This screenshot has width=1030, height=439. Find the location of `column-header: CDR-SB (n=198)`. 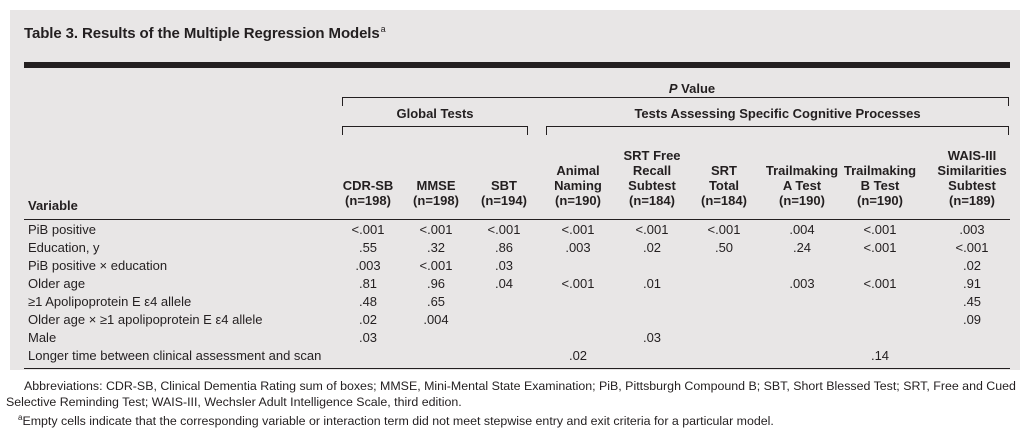

column-header: CDR-SB (n=198) is located at coordinates (368, 193).